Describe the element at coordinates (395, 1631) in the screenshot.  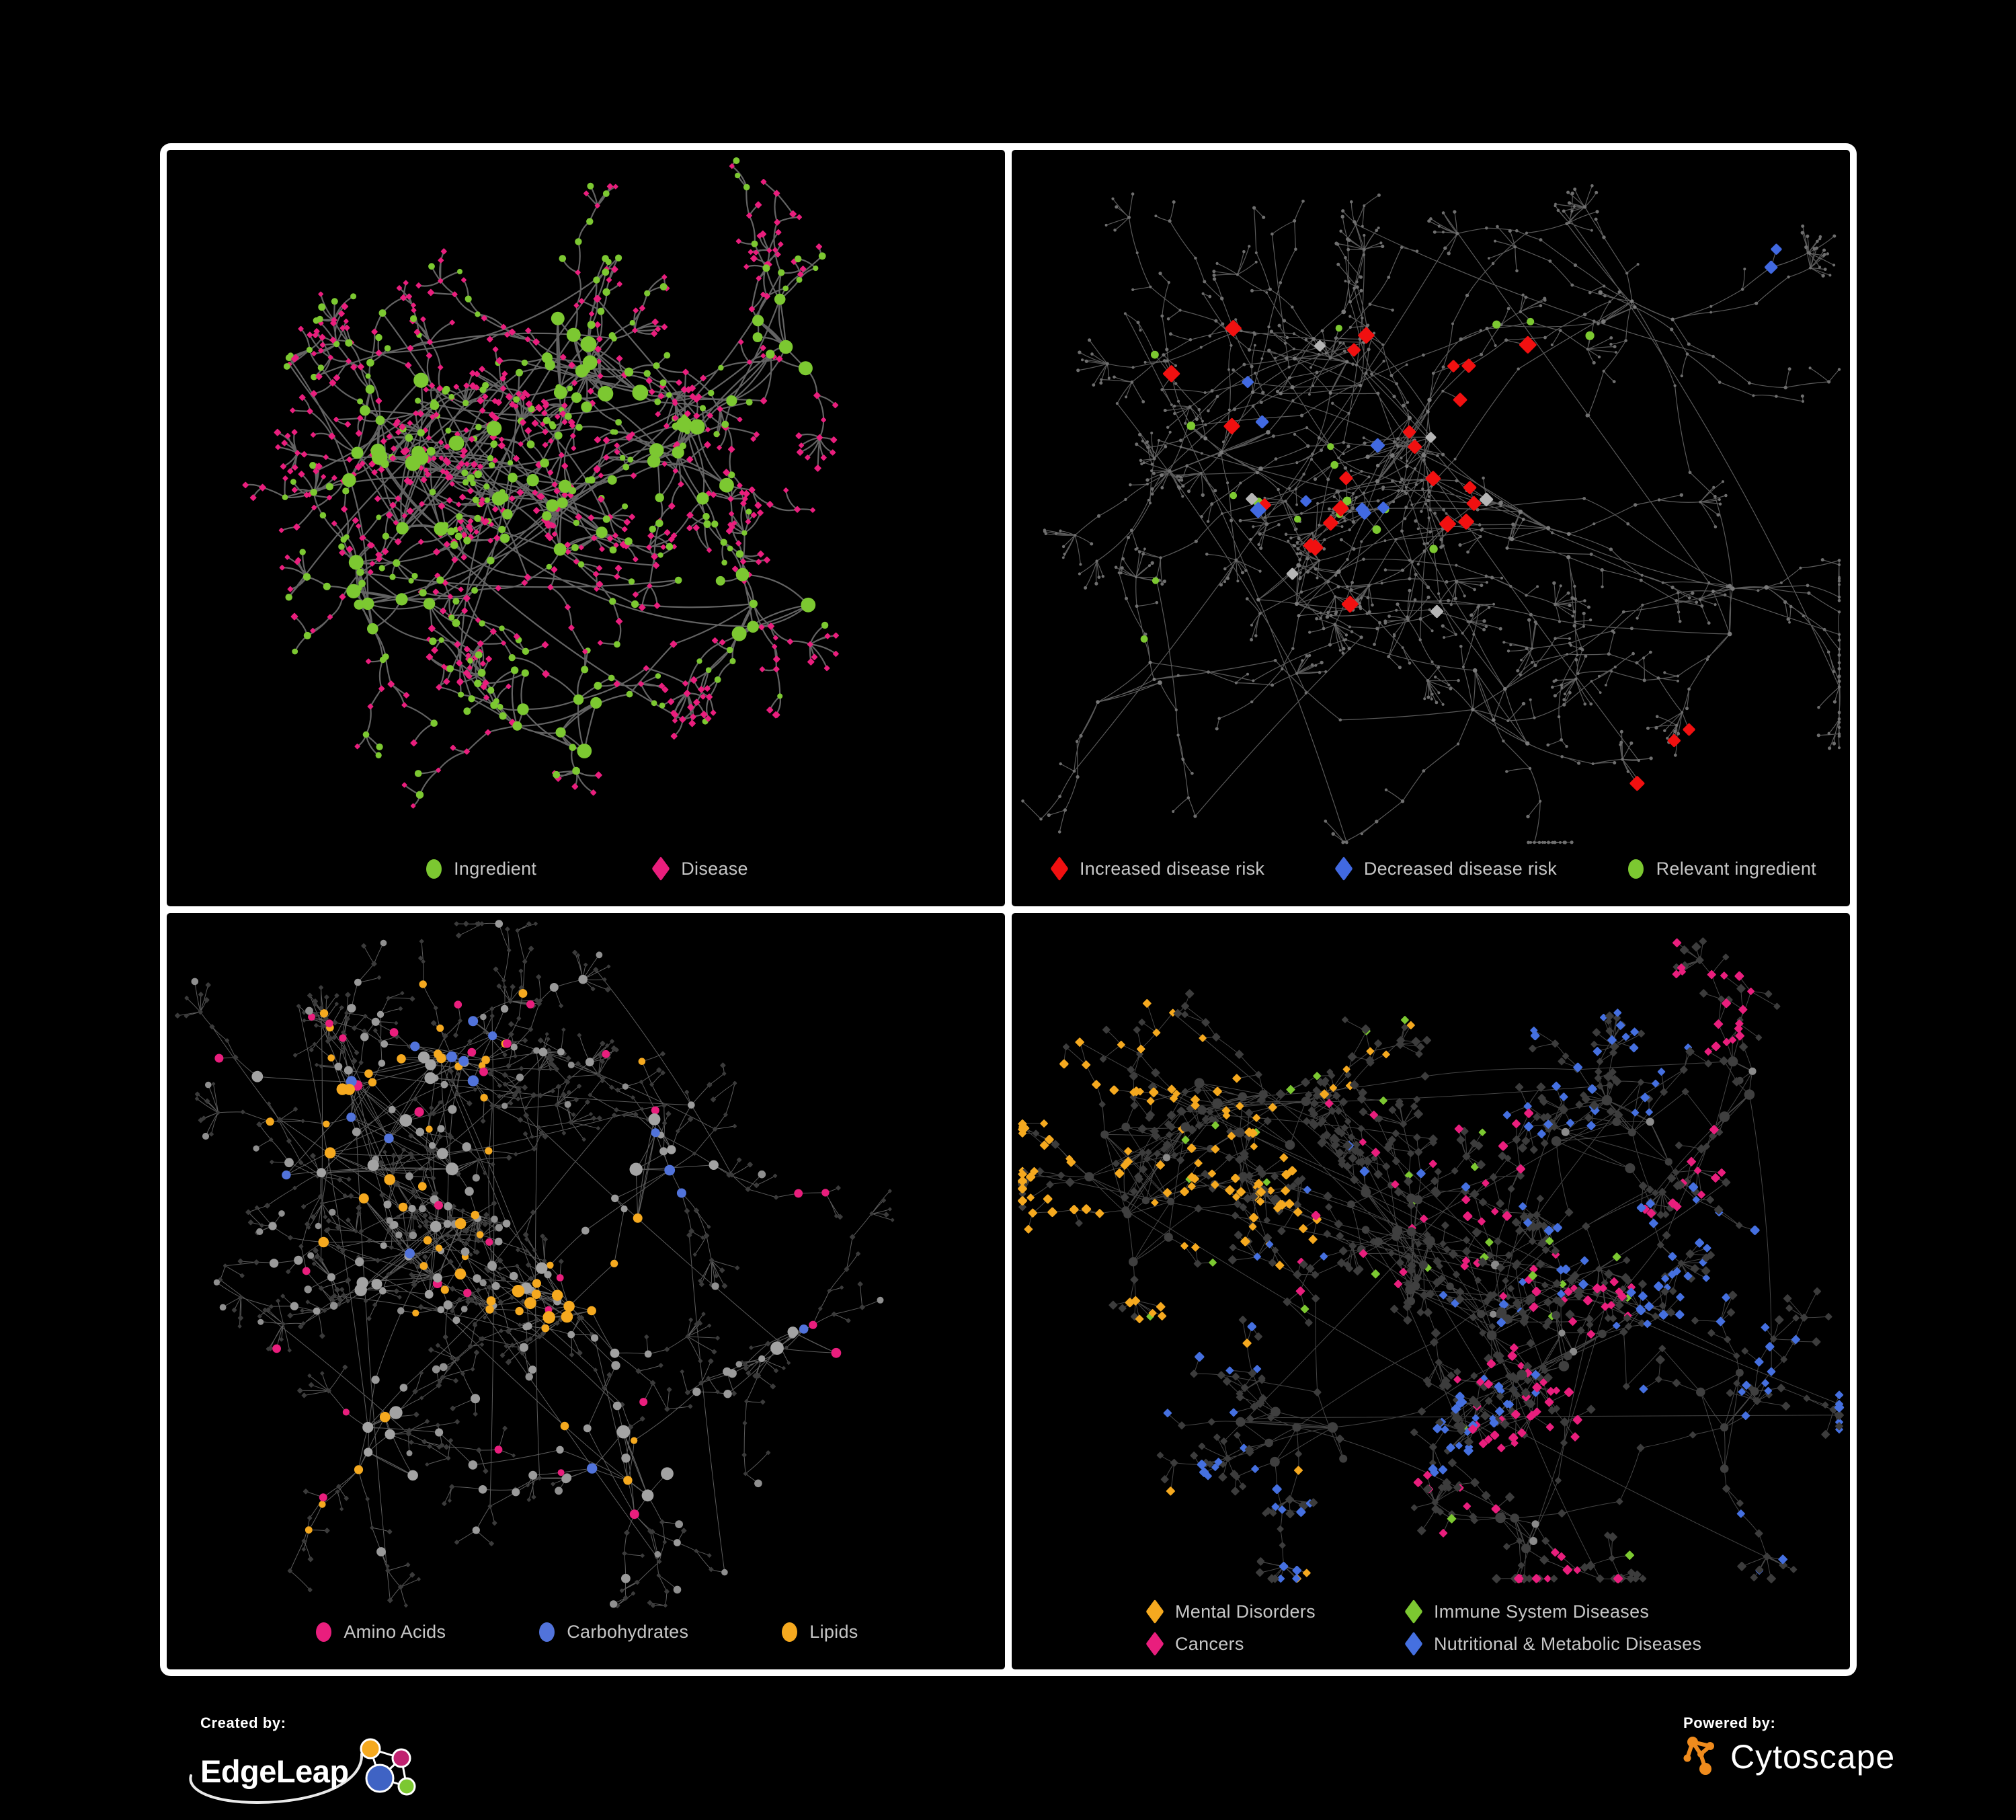
I see `legend-label: Amino Acids` at that location.